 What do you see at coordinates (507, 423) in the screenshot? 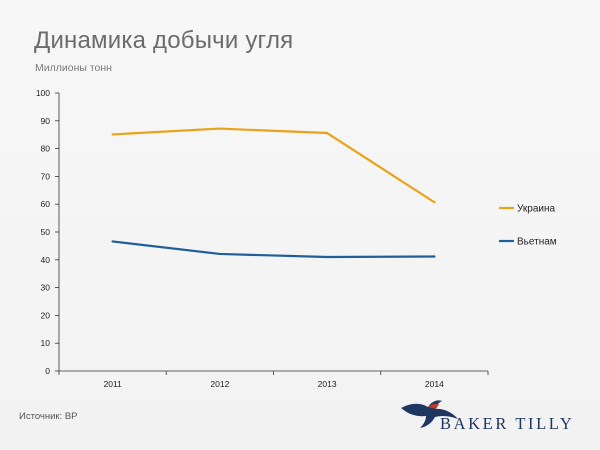
I see `brand-logo-text: BAKER TILLY` at bounding box center [507, 423].